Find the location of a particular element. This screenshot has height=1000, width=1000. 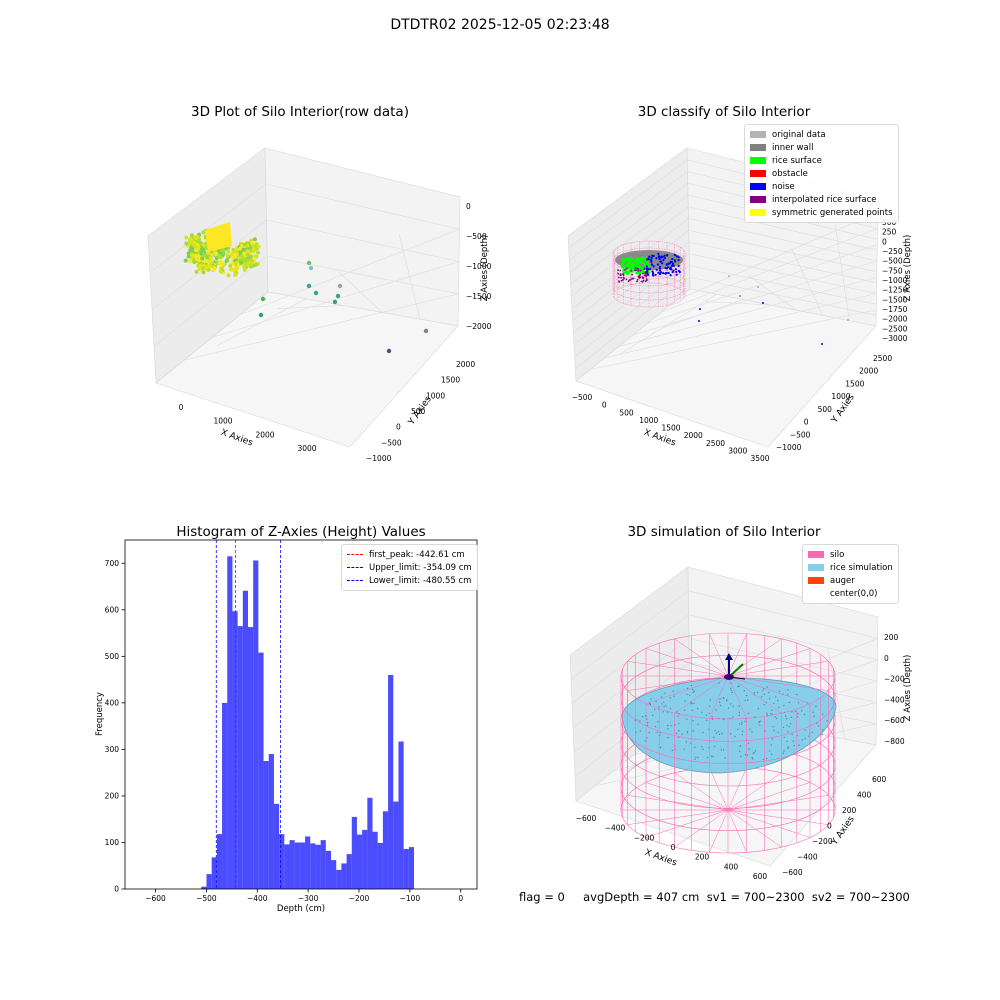

legend-label: symmetric generated points is located at coordinates (832, 212).